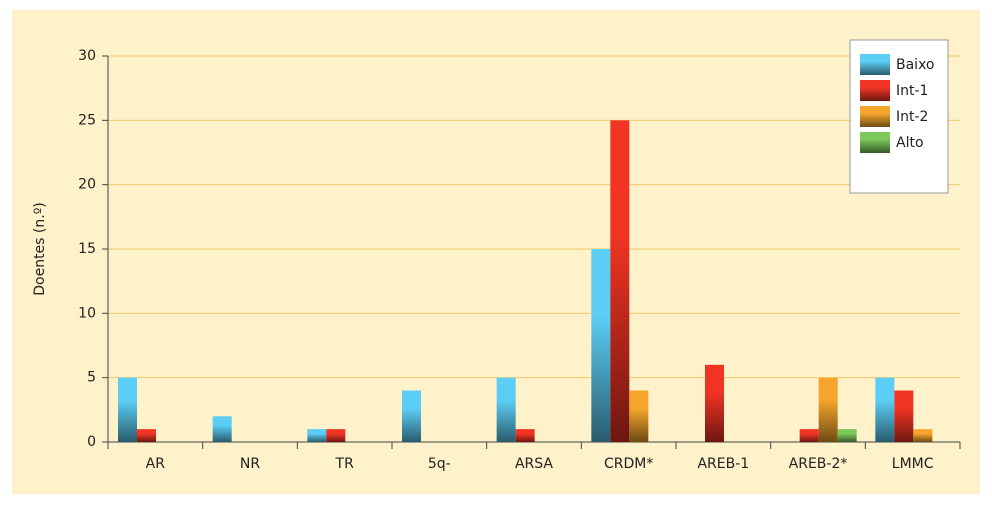  I want to click on x-tick-label: NR, so click(250, 464).